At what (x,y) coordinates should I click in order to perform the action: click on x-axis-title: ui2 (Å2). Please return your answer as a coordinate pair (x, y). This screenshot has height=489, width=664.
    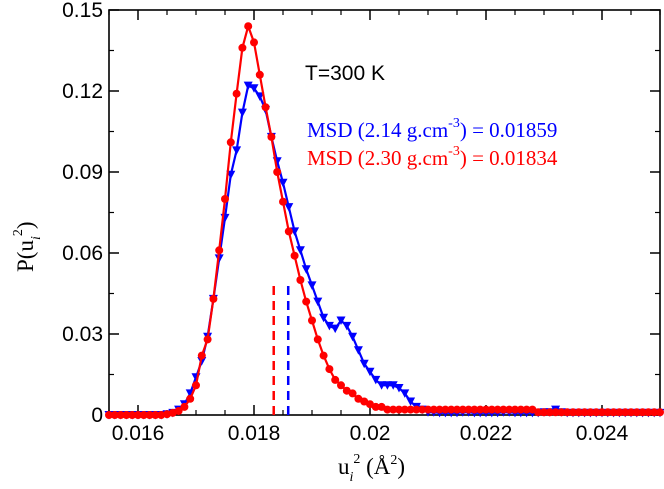
    Looking at the image, I should click on (371, 468).